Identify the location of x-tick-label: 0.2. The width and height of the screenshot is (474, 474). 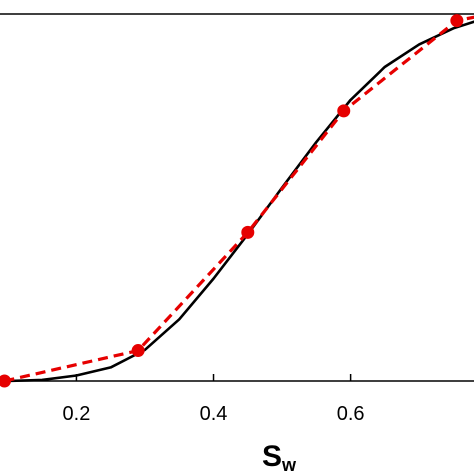
(77, 414).